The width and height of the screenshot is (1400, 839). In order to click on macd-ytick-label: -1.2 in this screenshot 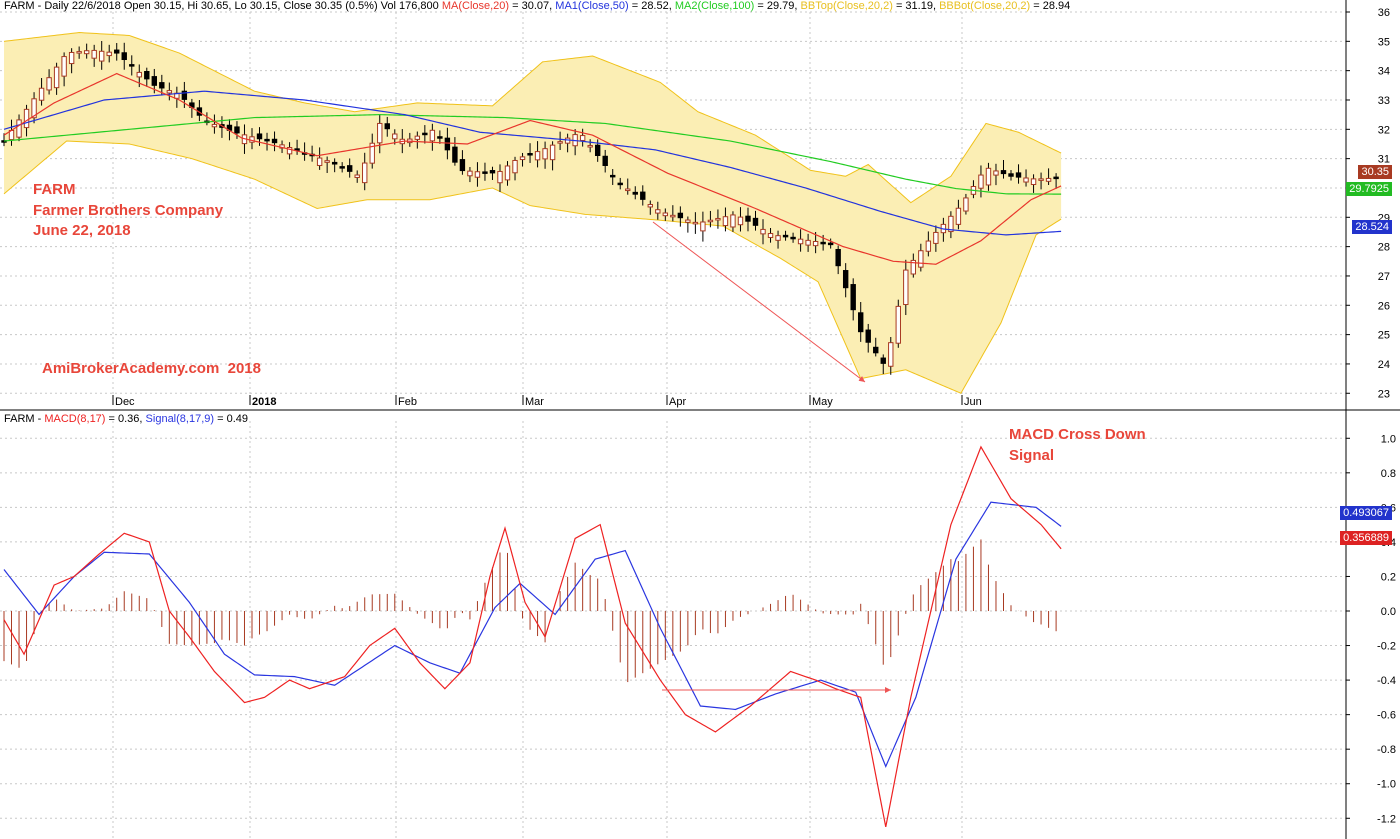, I will do `click(1386, 819)`.